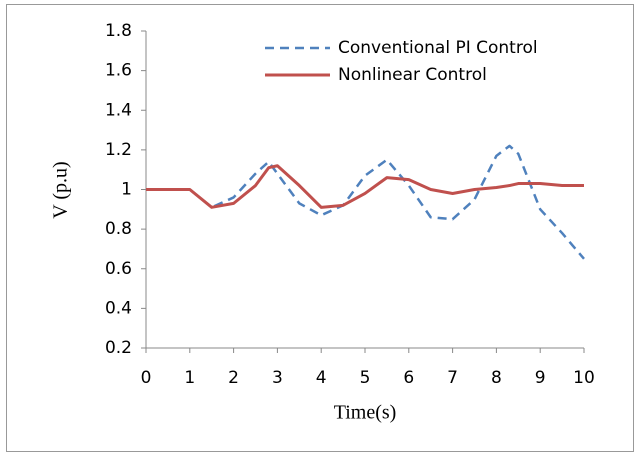  I want to click on x-tick-label: 8, so click(496, 378).